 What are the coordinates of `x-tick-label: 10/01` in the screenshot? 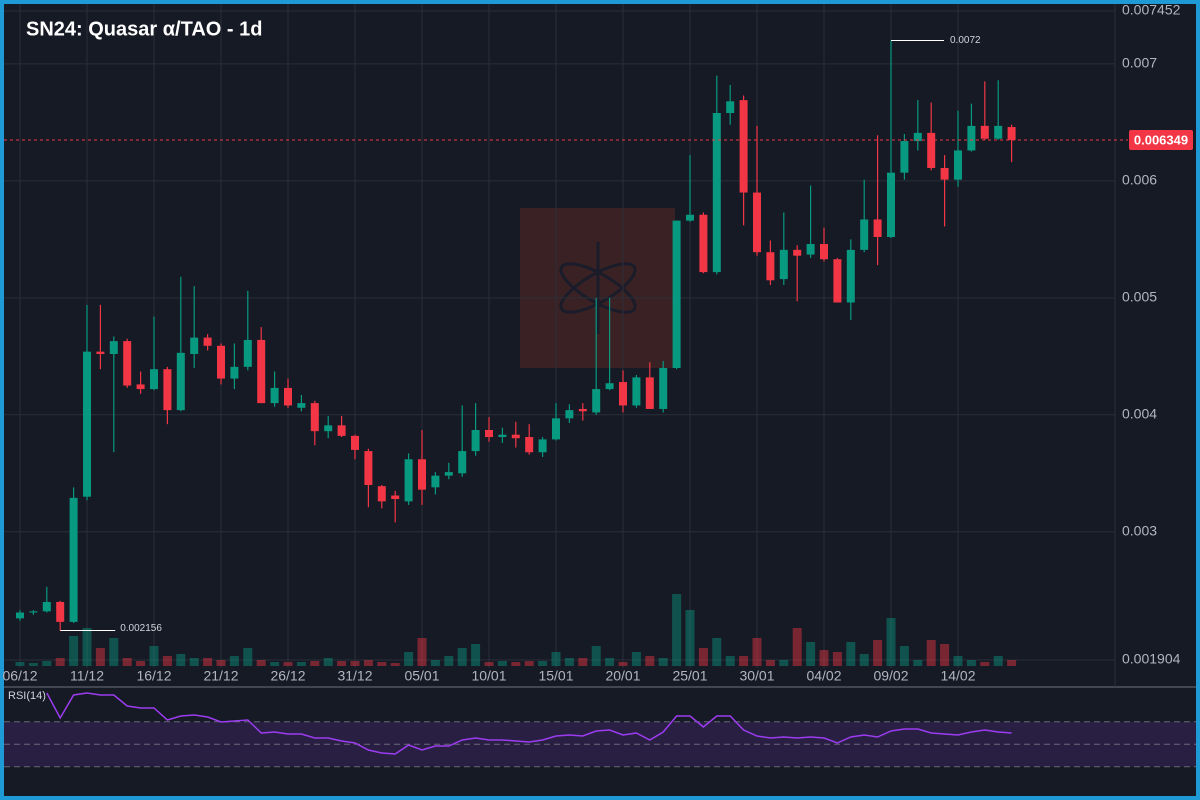 It's located at (488, 676).